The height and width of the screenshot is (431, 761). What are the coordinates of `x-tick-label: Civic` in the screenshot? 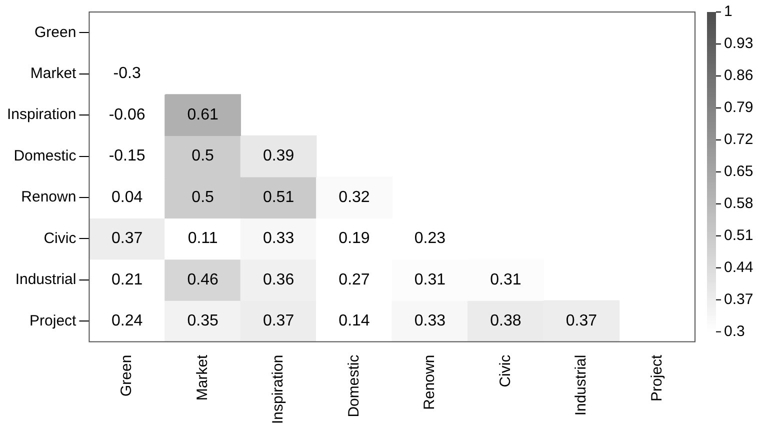 It's located at (505, 371).